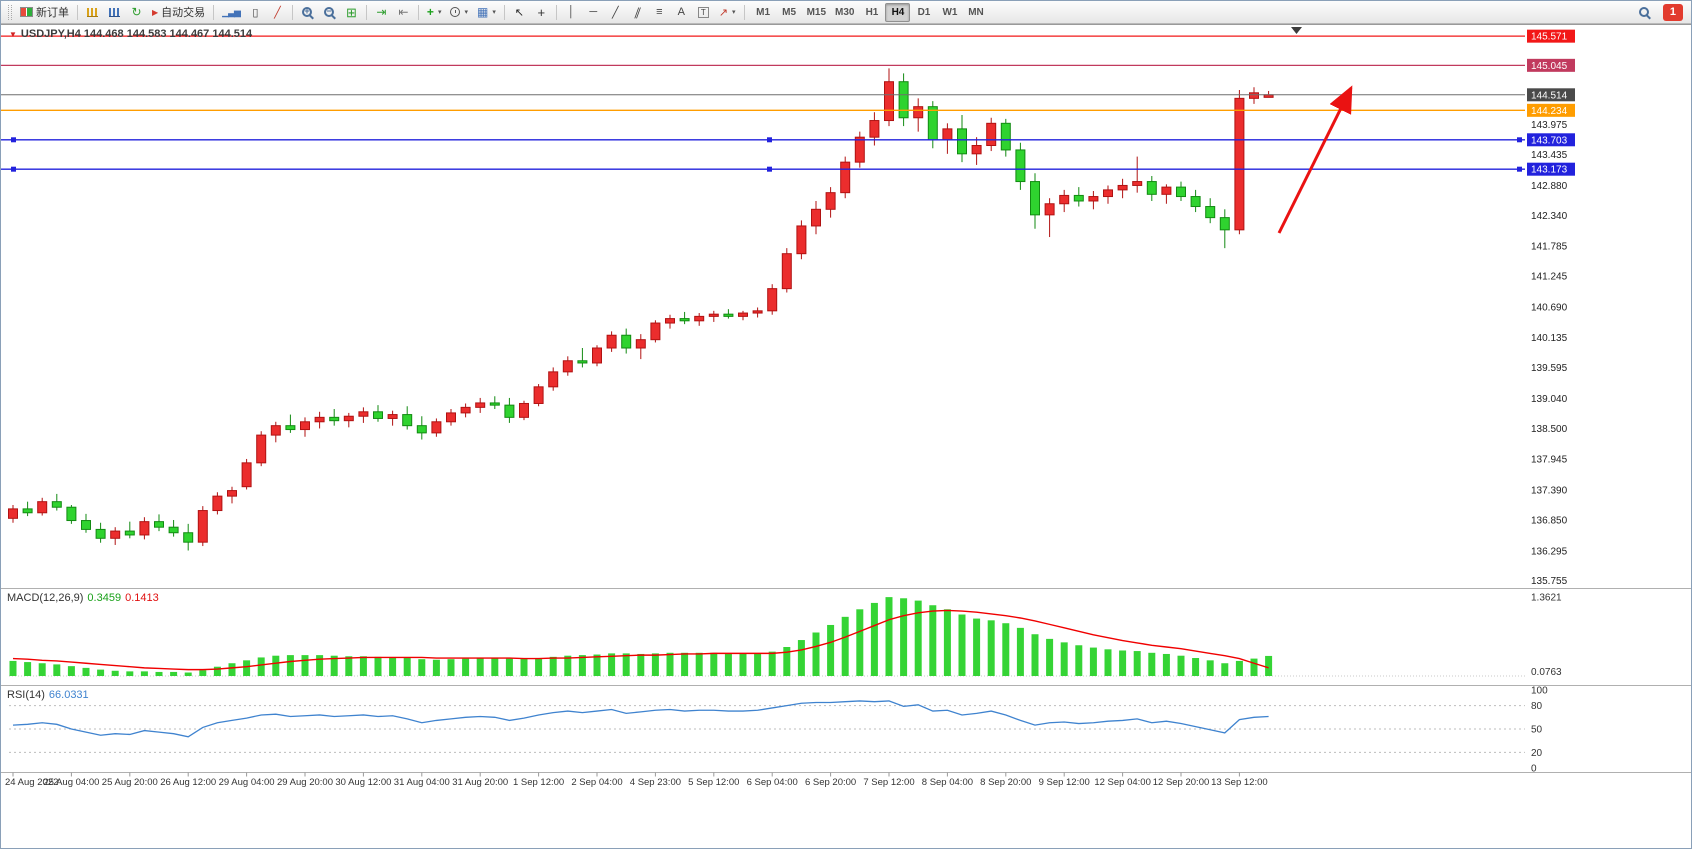  What do you see at coordinates (351, 12) in the screenshot?
I see `tile-windows-button: ⊞` at bounding box center [351, 12].